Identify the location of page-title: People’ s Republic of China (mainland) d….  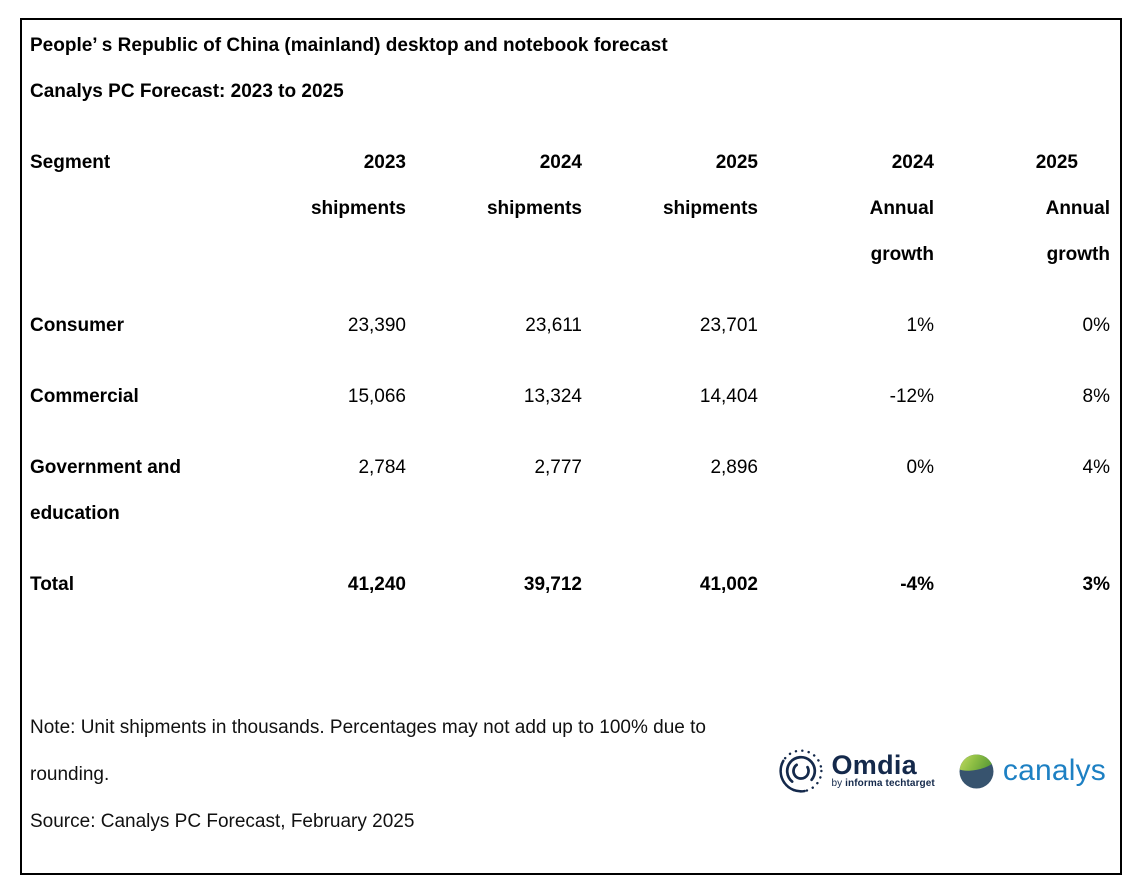
(349, 45).